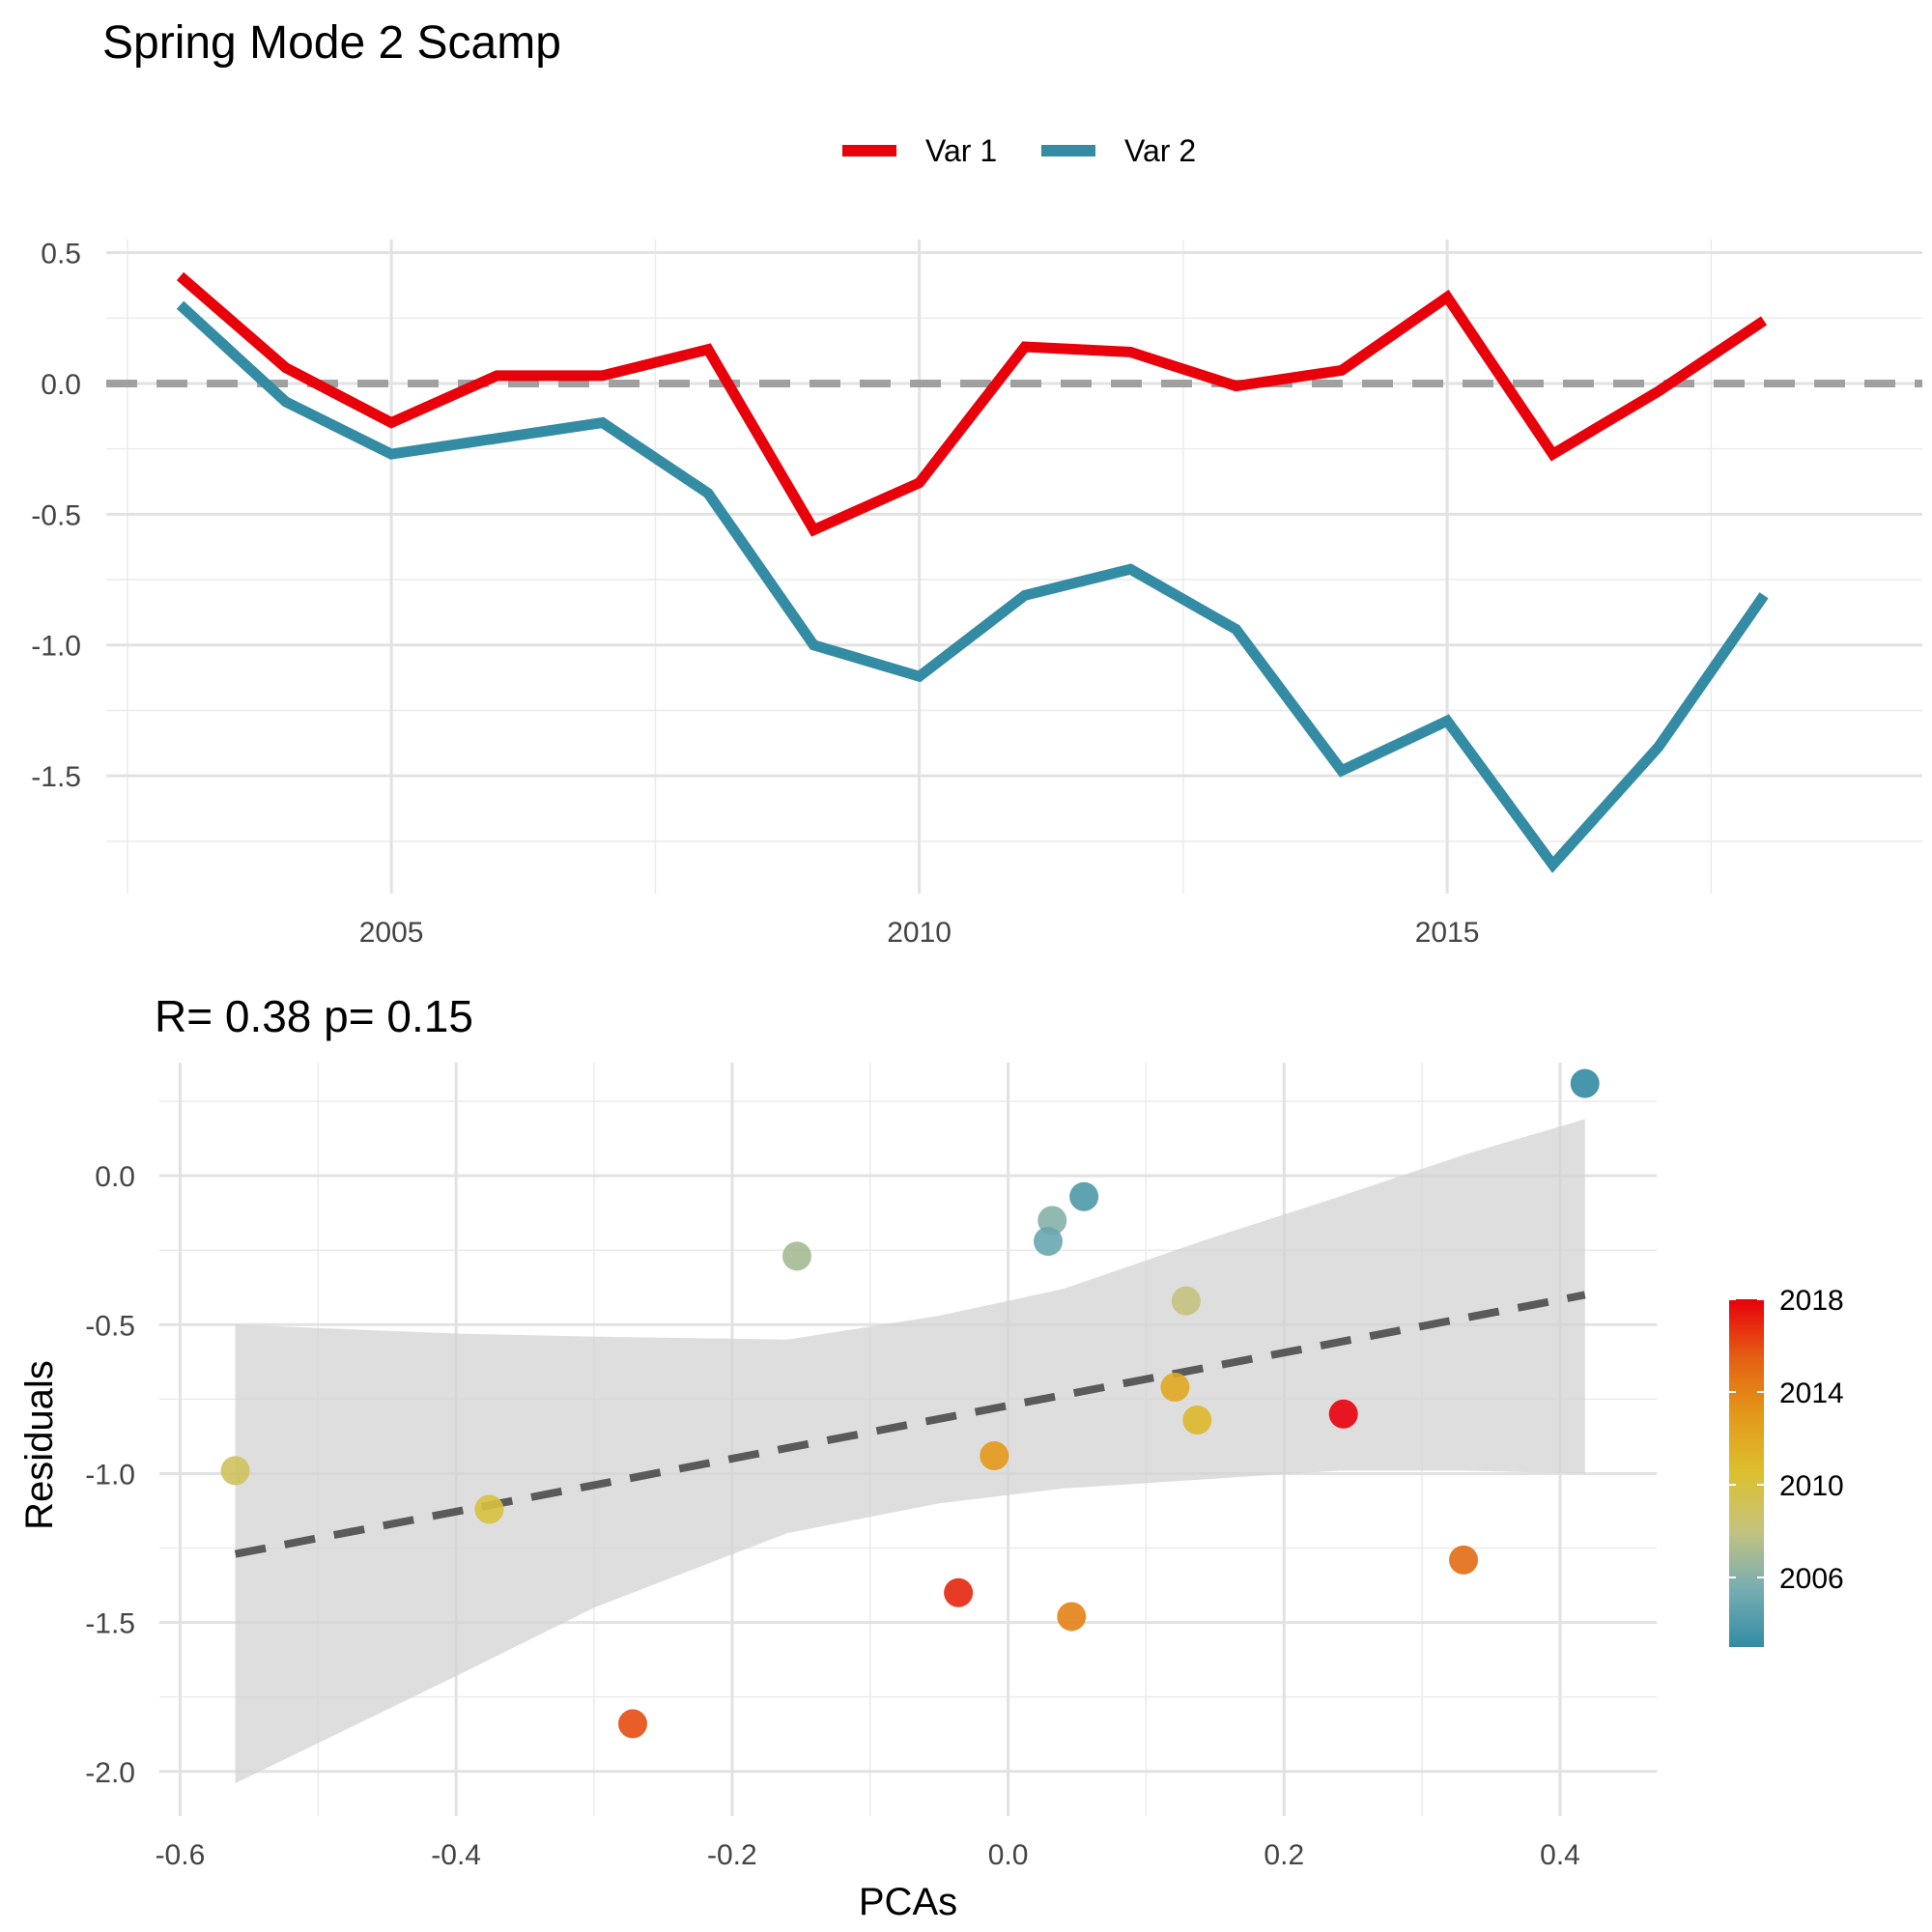 The width and height of the screenshot is (1932, 1932). What do you see at coordinates (1811, 1301) in the screenshot?
I see `color-scale-tick-label: 2018` at bounding box center [1811, 1301].